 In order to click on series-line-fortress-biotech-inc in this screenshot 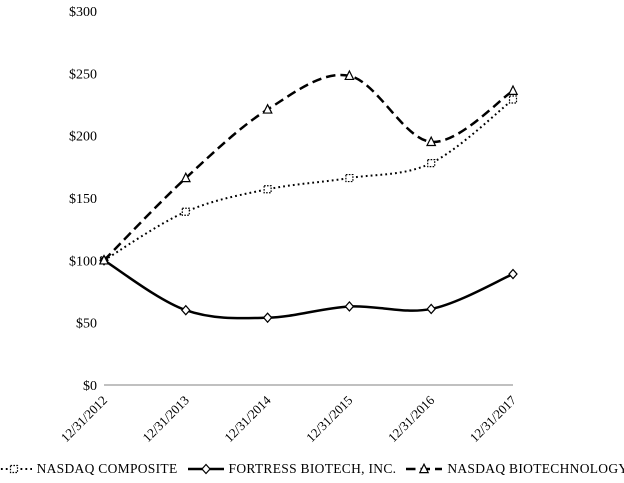, I will do `click(308, 289)`.